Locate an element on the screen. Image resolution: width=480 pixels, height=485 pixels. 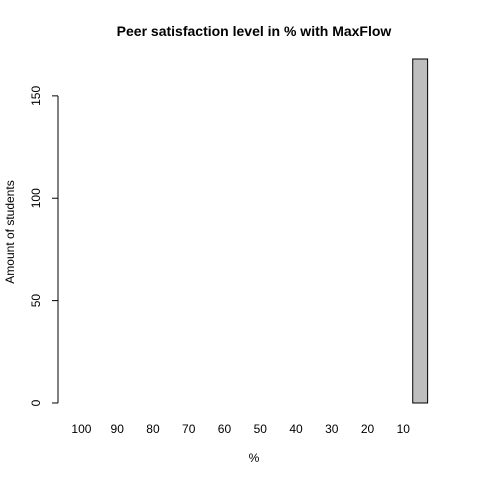
x-tick-label: 100 is located at coordinates (81, 429).